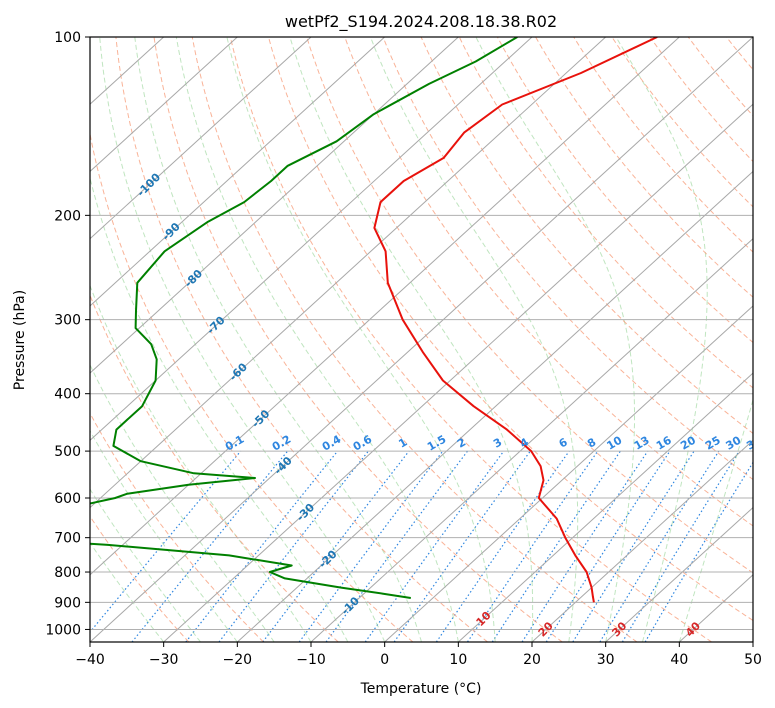  What do you see at coordinates (67, 38) in the screenshot?
I see `y-tick-label: 100` at bounding box center [67, 38].